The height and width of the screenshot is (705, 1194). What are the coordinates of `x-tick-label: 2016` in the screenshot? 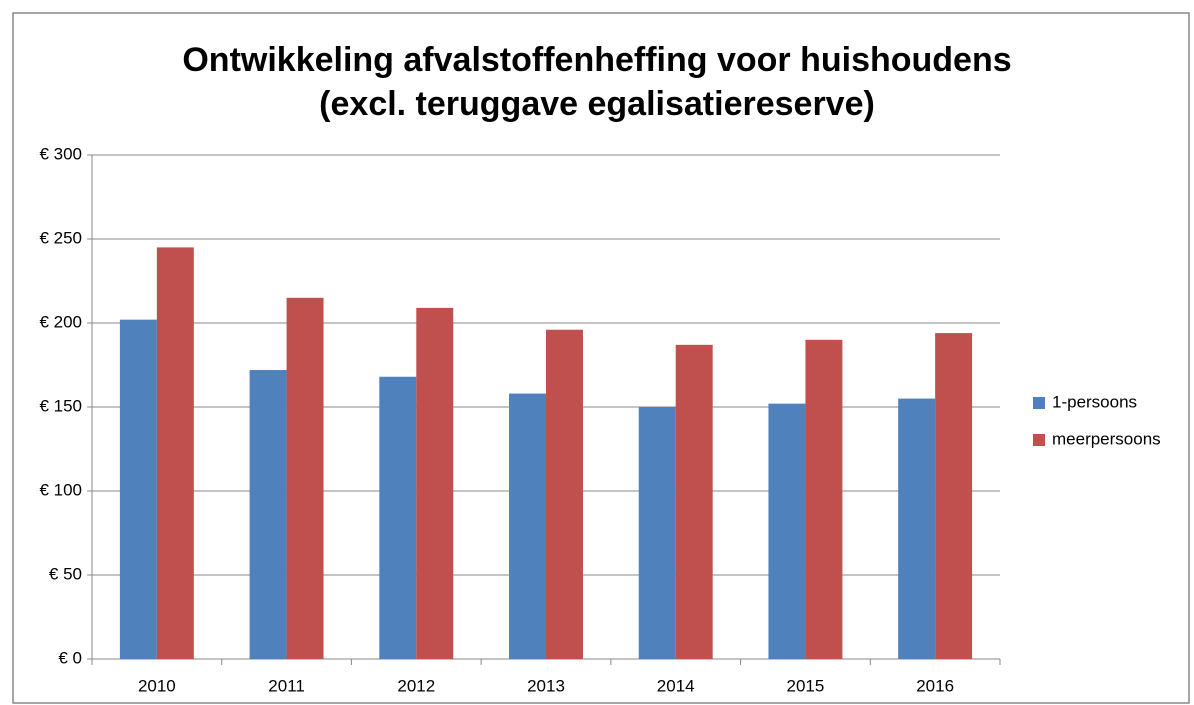 It's located at (935, 685).